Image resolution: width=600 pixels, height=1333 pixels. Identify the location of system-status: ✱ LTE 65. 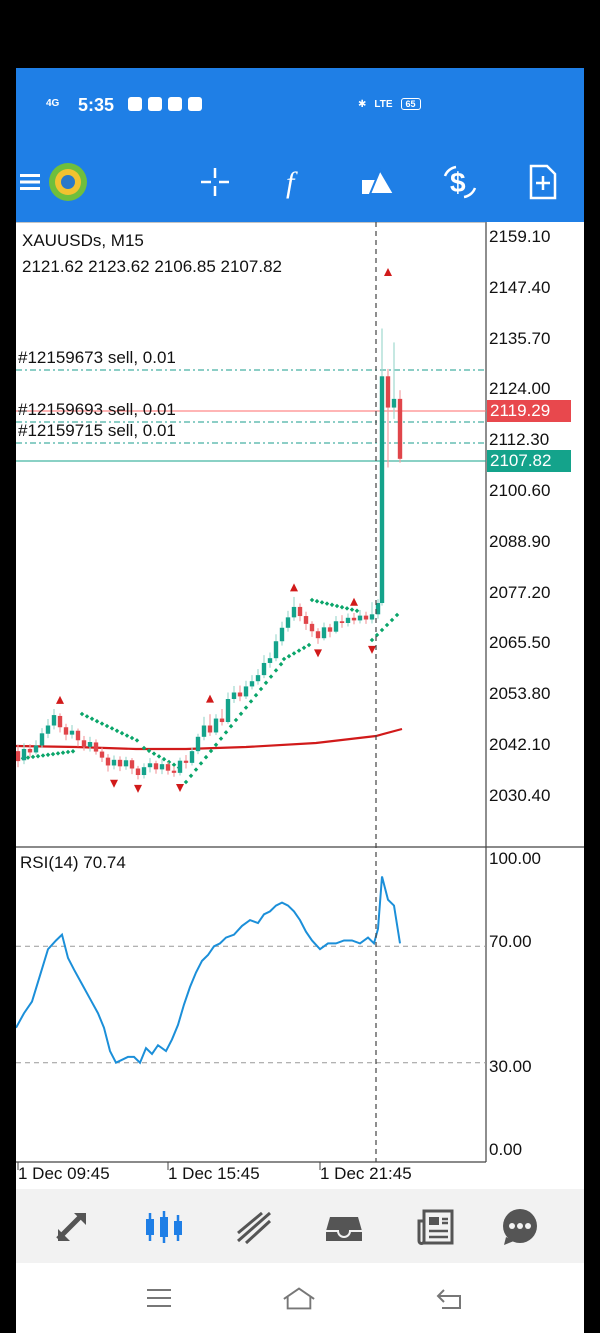
(389, 104).